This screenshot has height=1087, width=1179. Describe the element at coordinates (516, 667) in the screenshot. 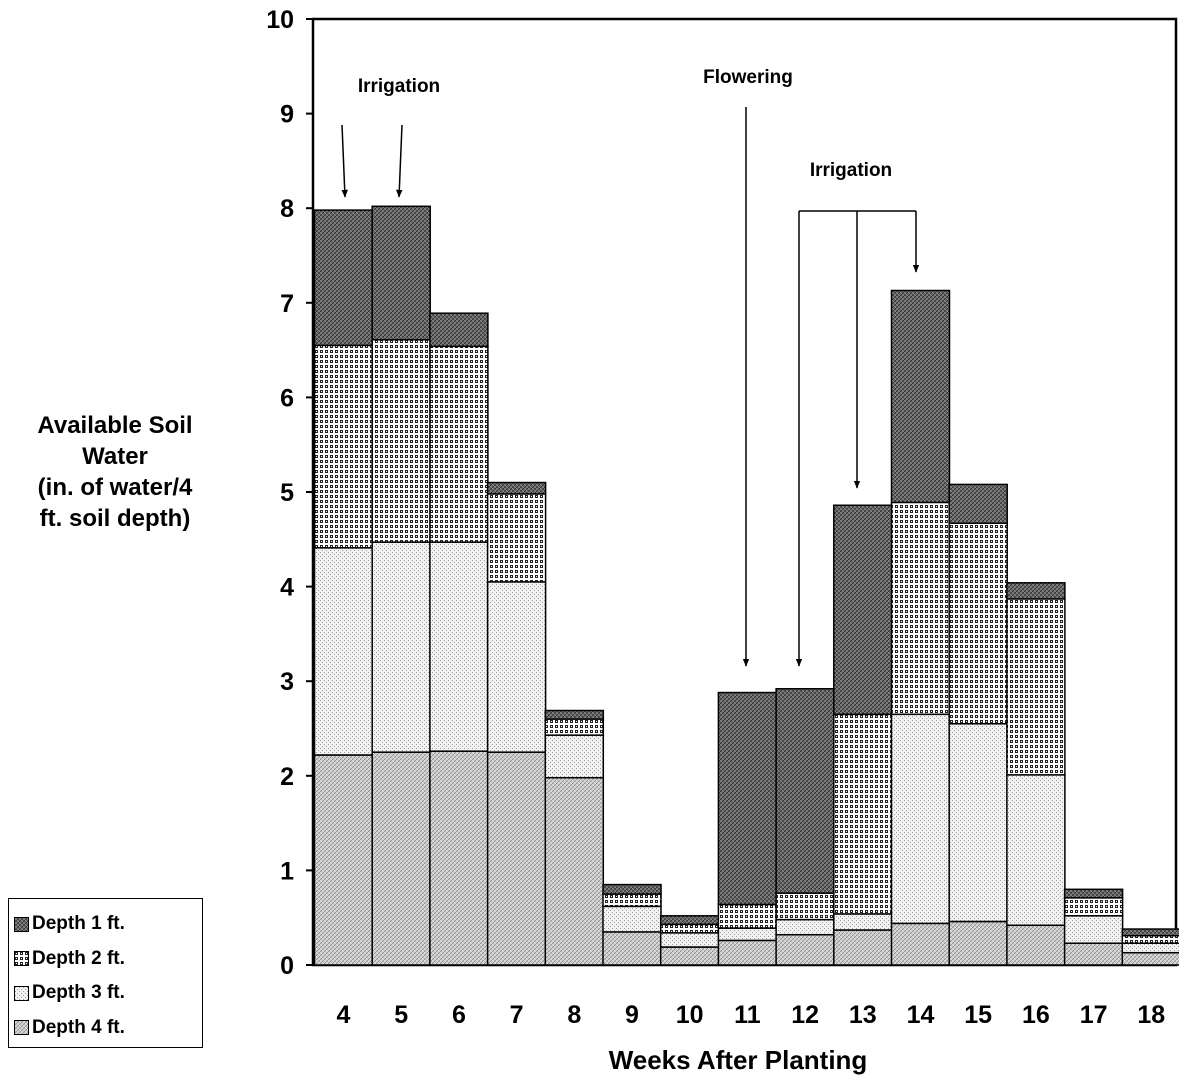

I see `bar-segment-week-7-depth-3-ft` at that location.